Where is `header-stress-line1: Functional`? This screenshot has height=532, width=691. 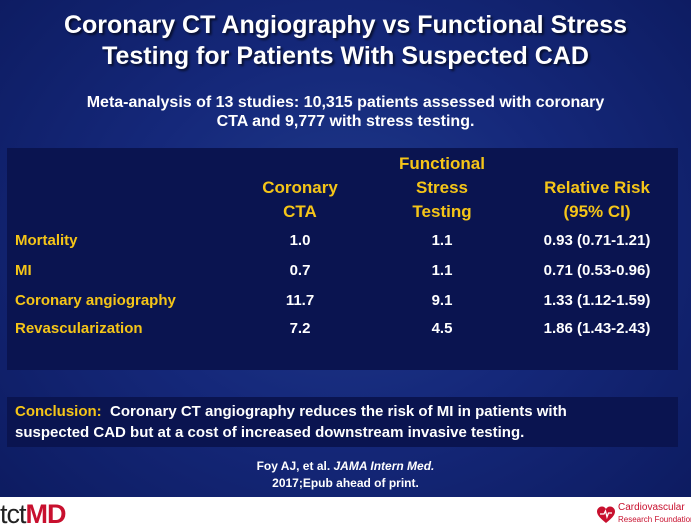
header-stress-line1: Functional is located at coordinates (442, 163).